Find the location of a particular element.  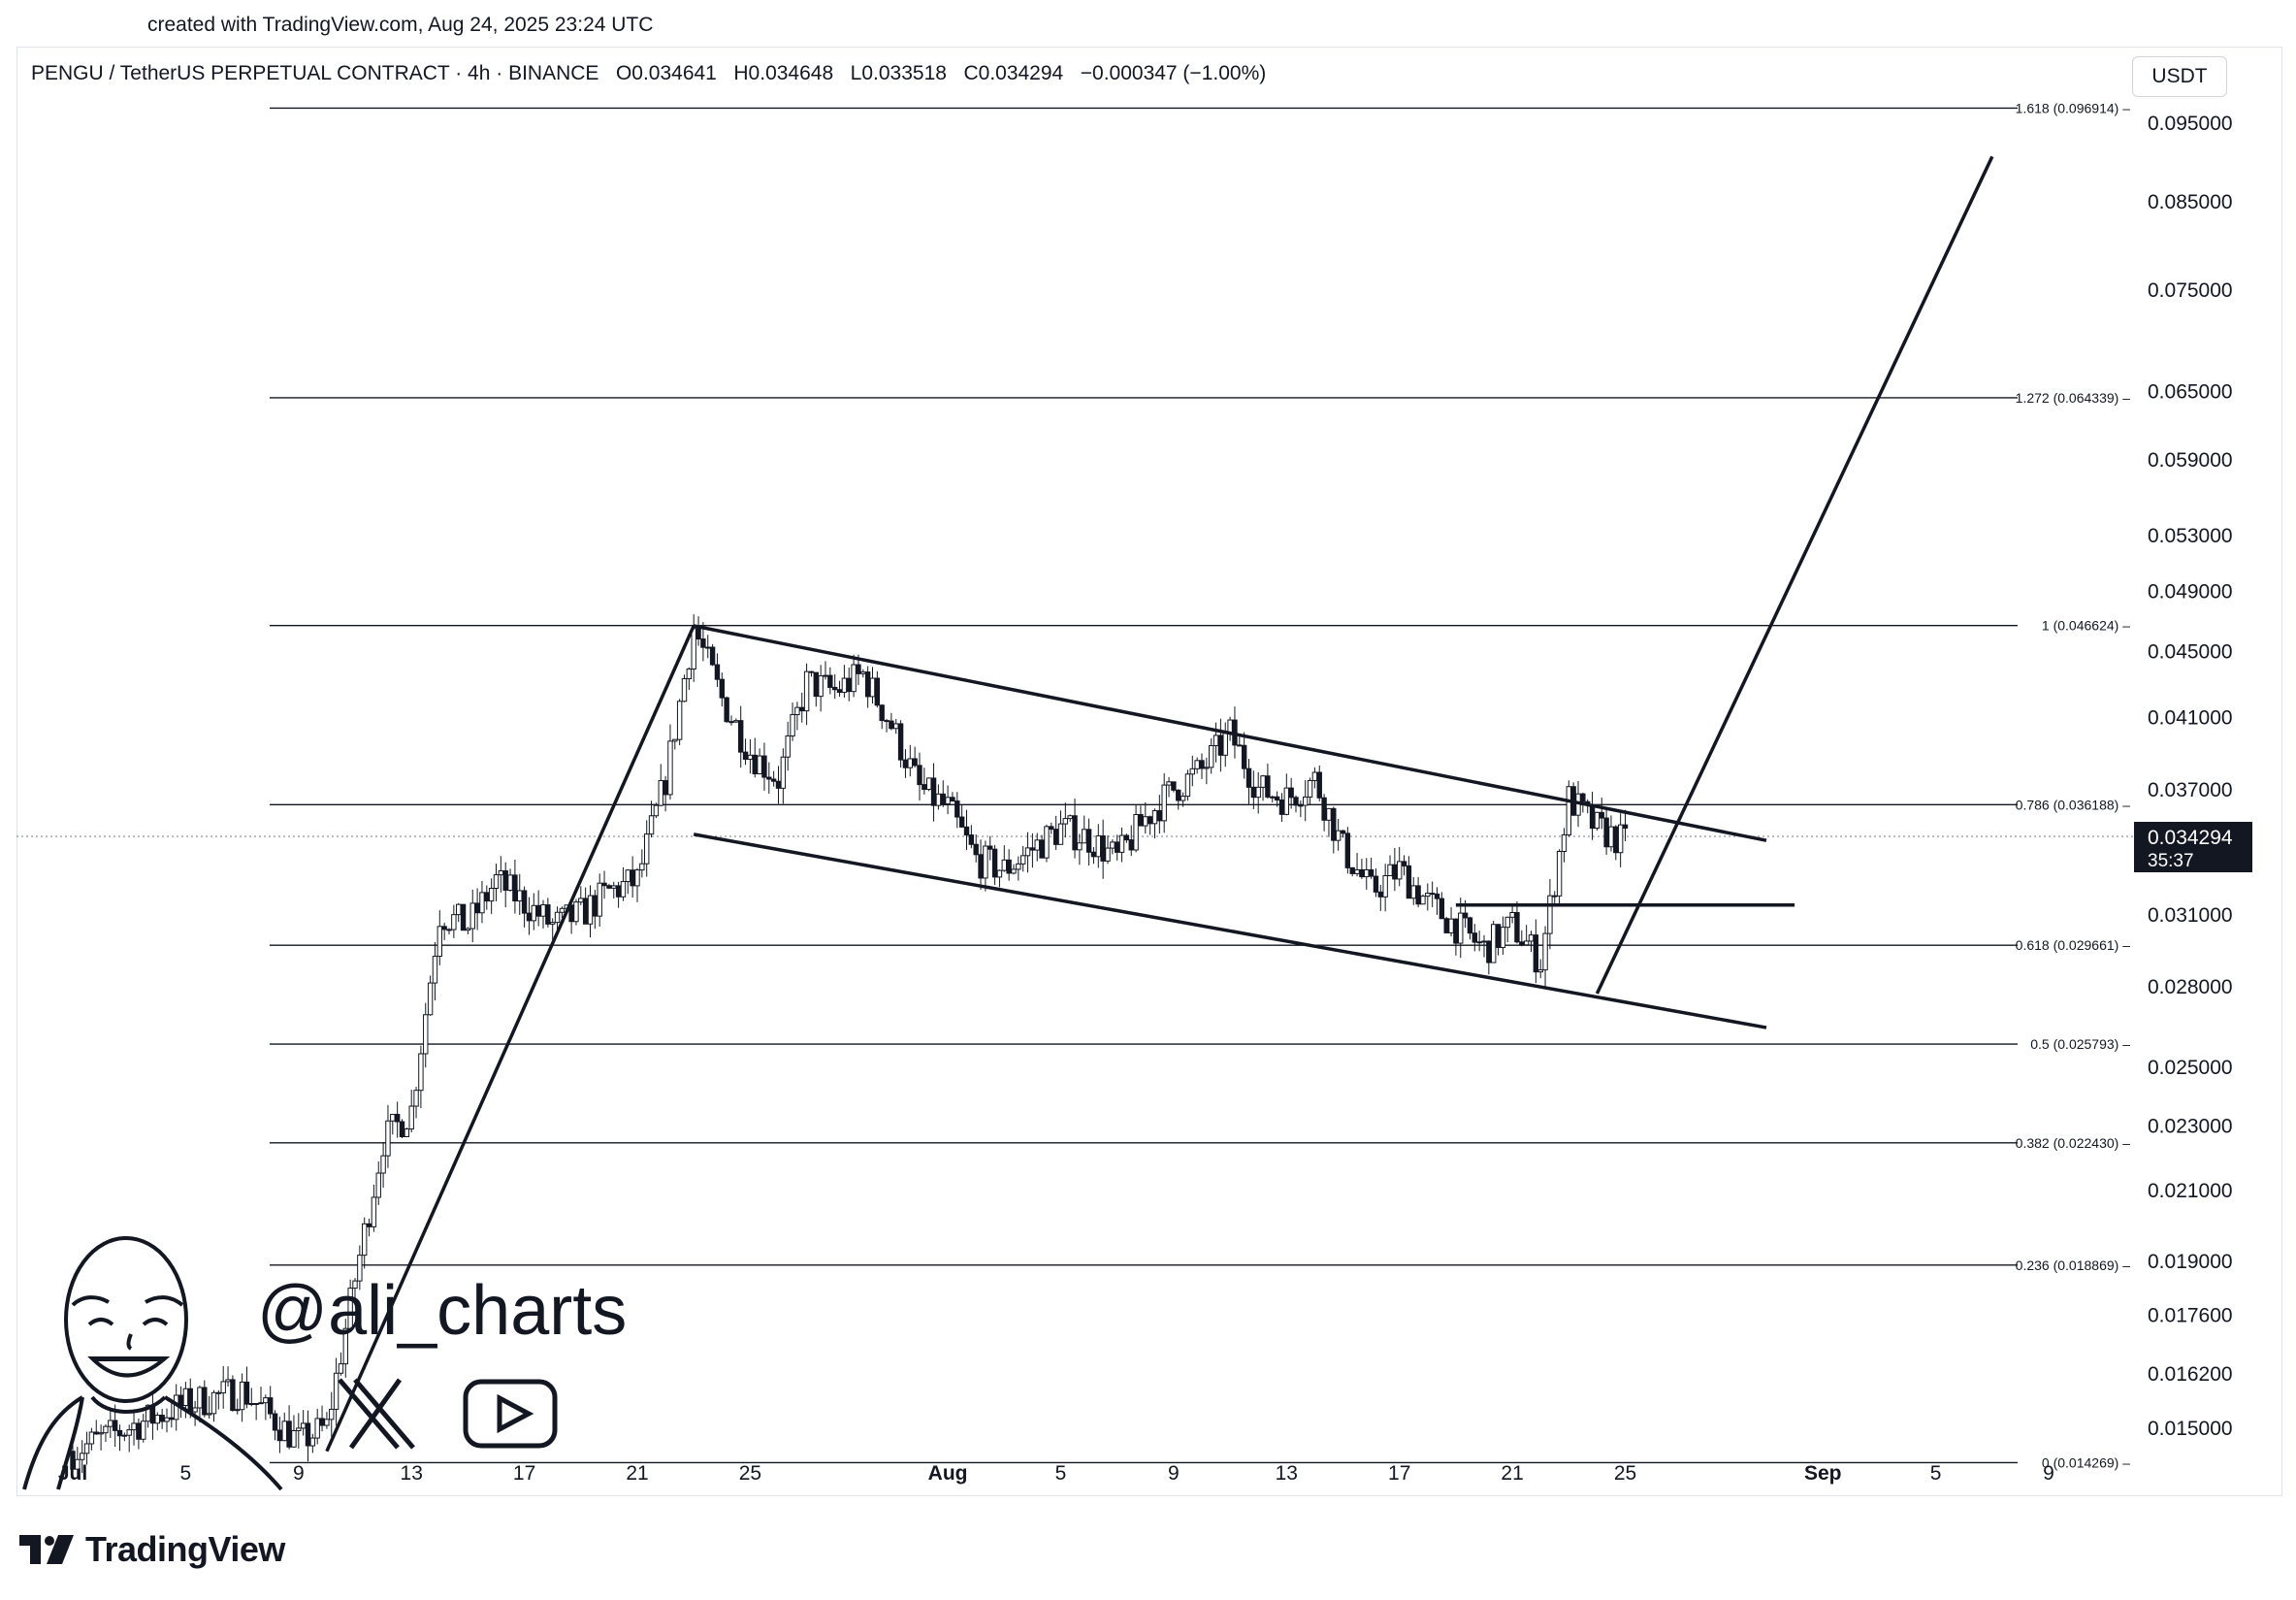

ohlc-open: O0.034641 is located at coordinates (666, 73).